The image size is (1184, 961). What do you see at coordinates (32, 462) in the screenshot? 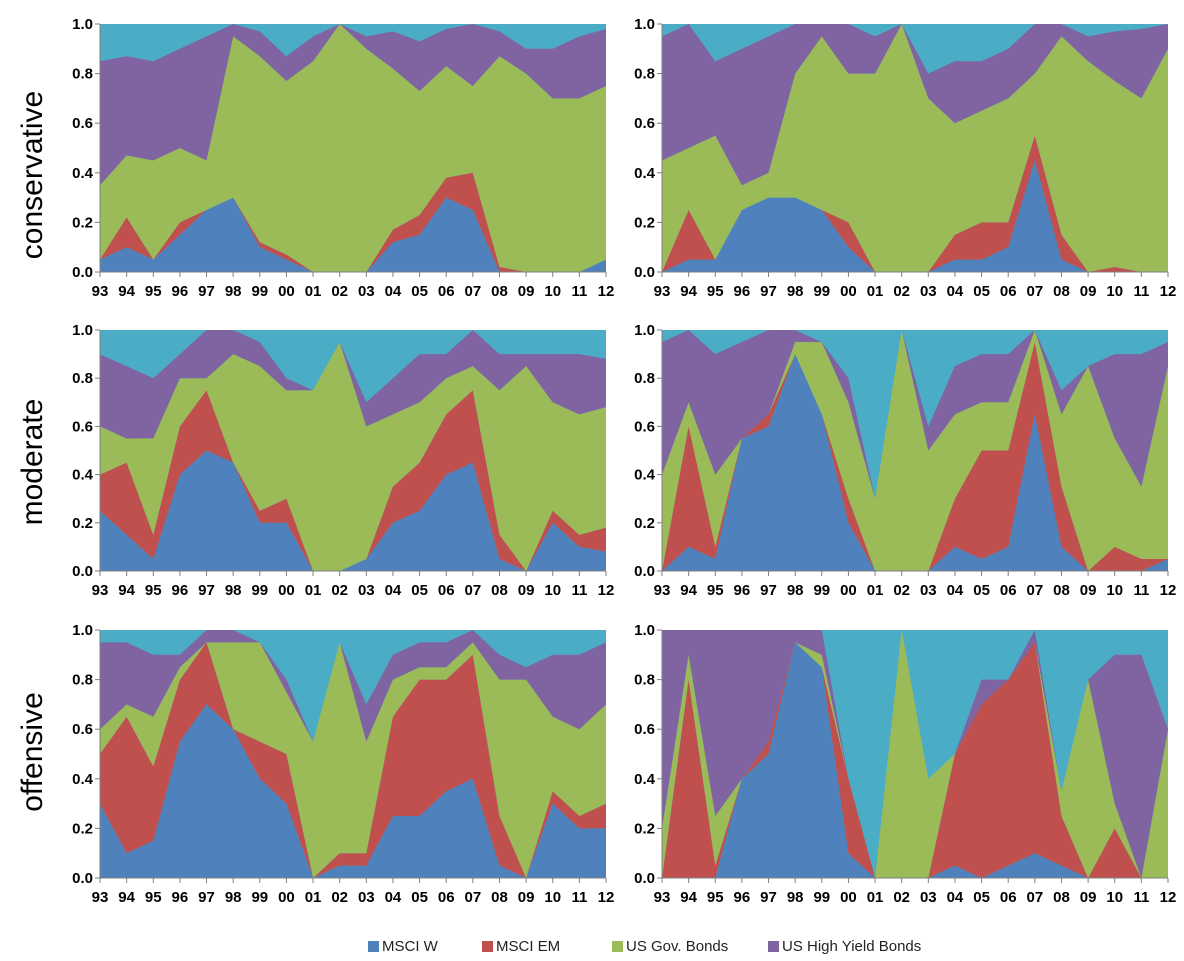
I see `row-label-moderate: moderate` at bounding box center [32, 462].